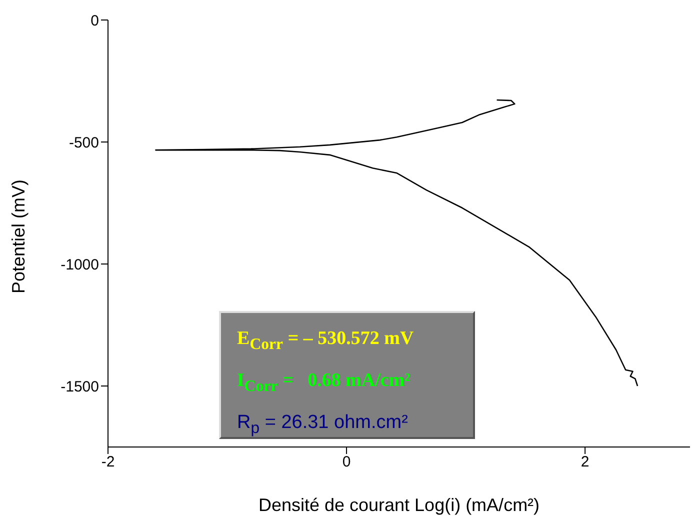 The height and width of the screenshot is (519, 694). I want to click on annotation: E$_{Corr}$ = – 530.572 mV, so click(326, 341).